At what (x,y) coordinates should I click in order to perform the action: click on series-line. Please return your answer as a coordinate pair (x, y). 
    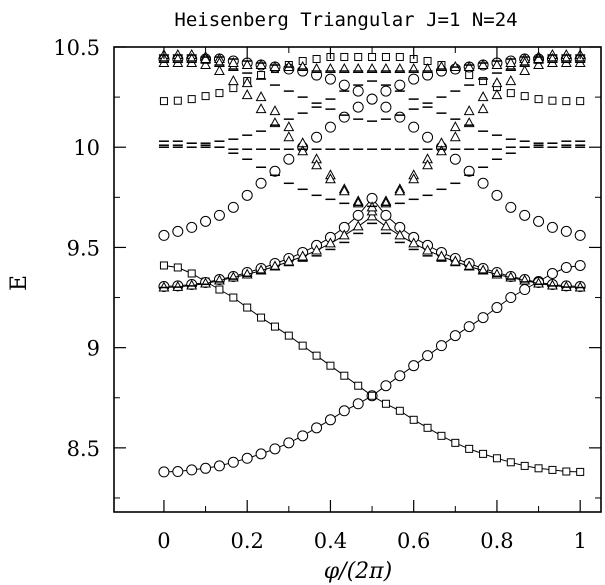
    Looking at the image, I should click on (372, 251).